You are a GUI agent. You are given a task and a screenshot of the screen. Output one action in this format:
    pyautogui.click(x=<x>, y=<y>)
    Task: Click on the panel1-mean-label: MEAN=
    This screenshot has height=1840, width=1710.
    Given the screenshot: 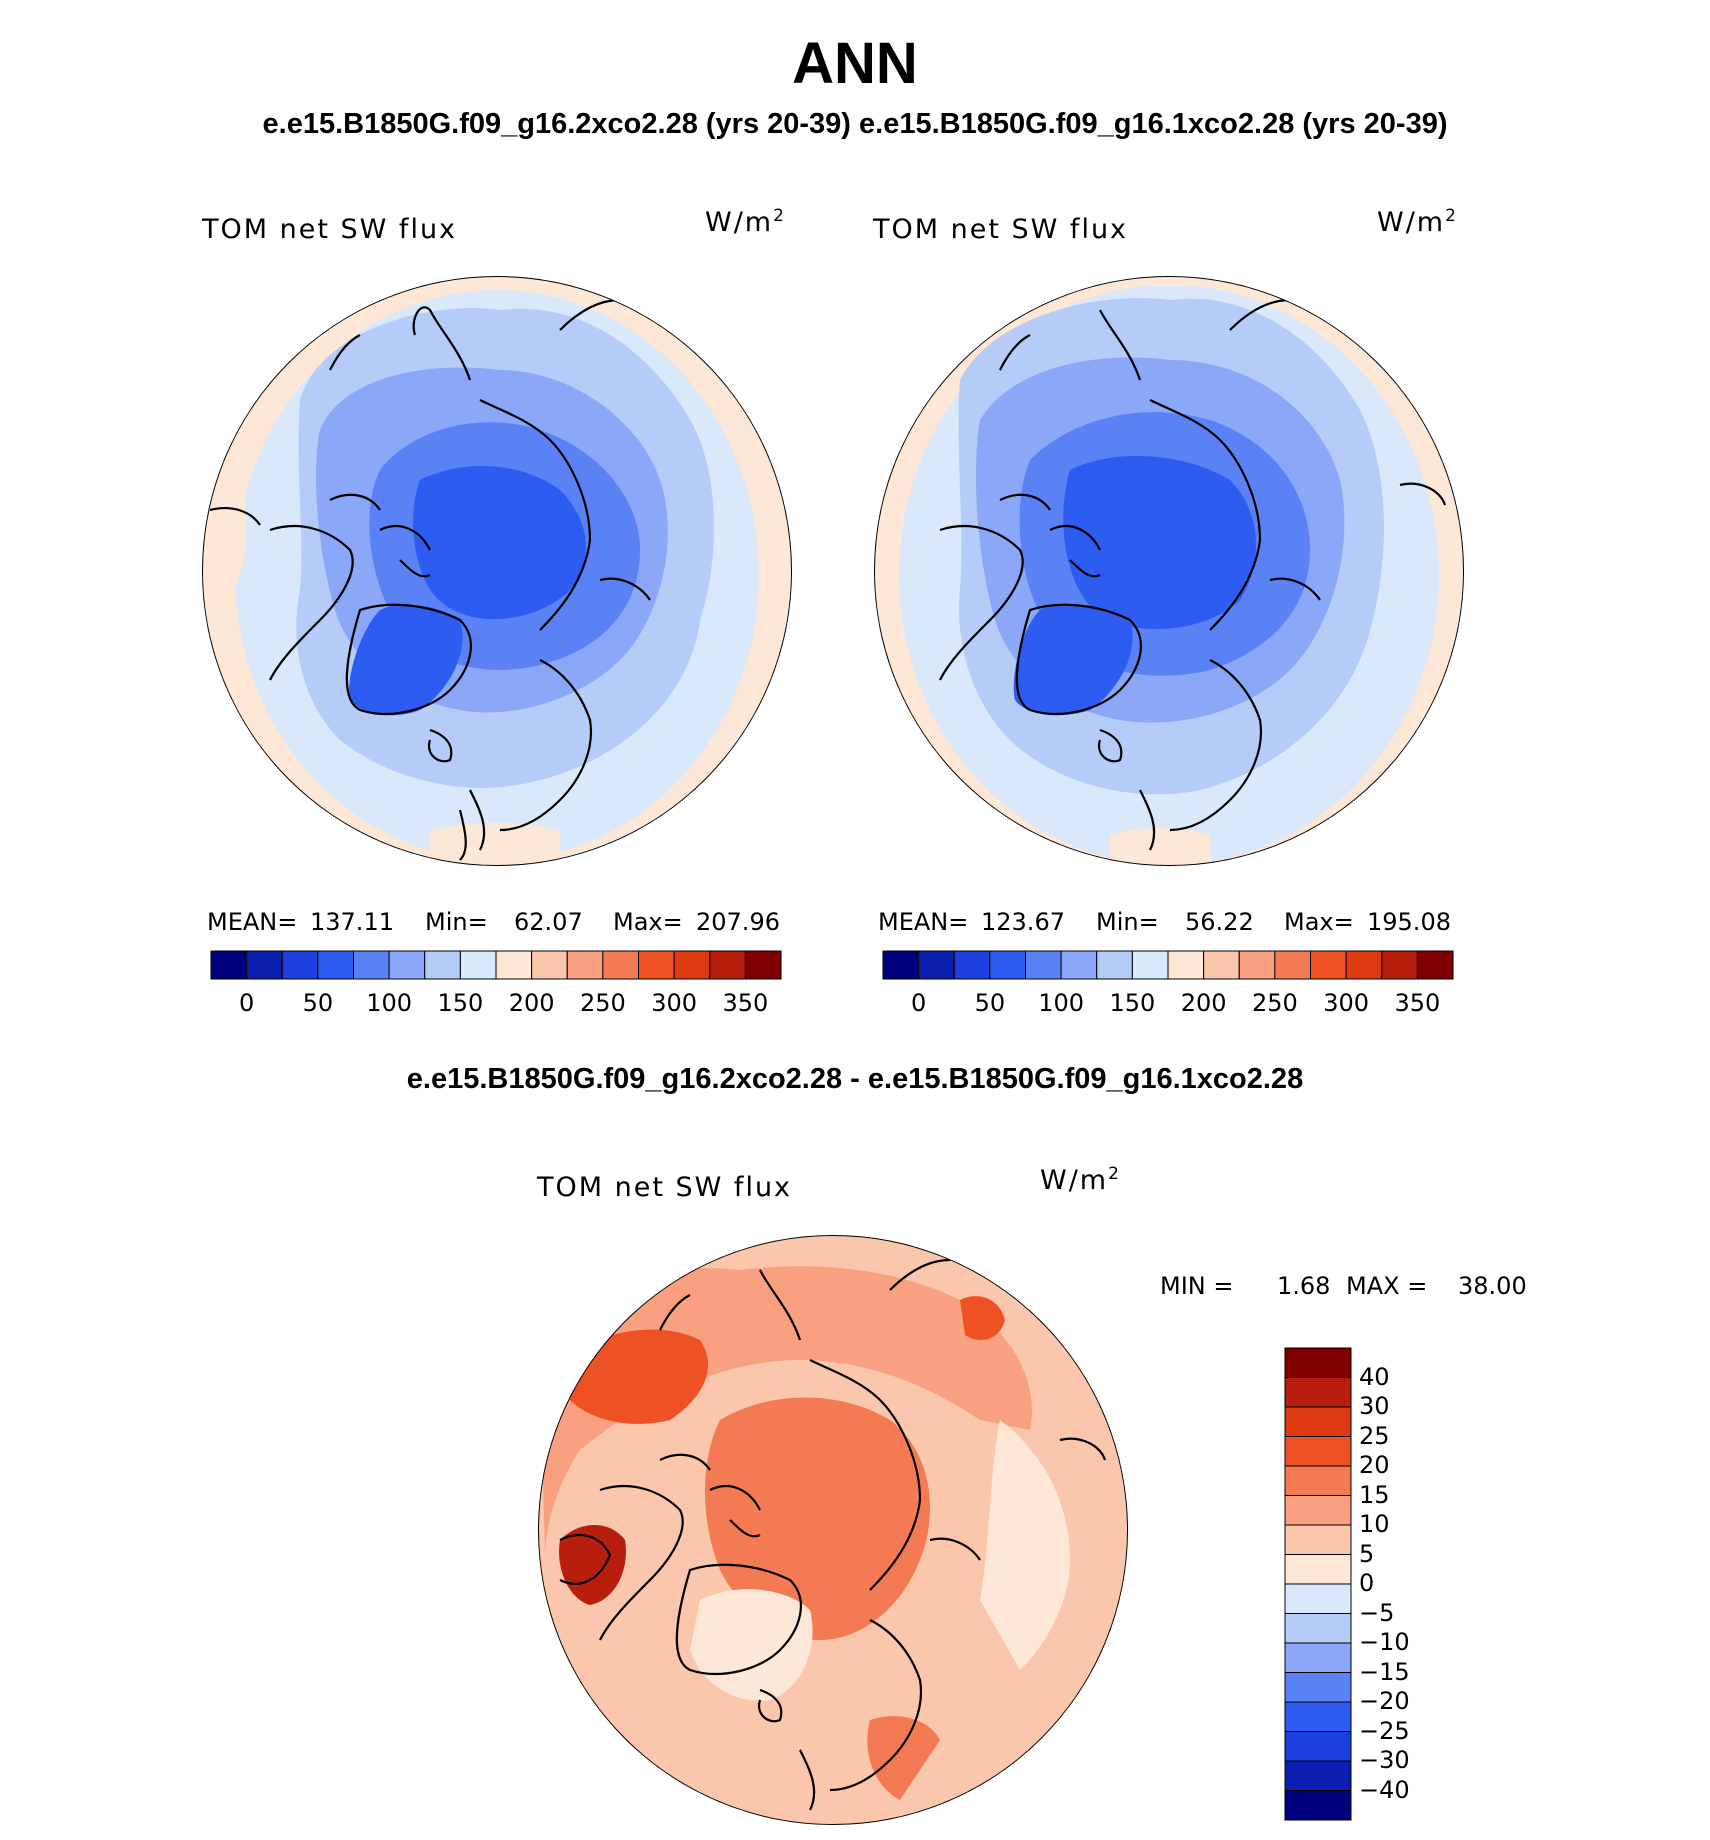 What is the action you would take?
    pyautogui.click(x=252, y=922)
    